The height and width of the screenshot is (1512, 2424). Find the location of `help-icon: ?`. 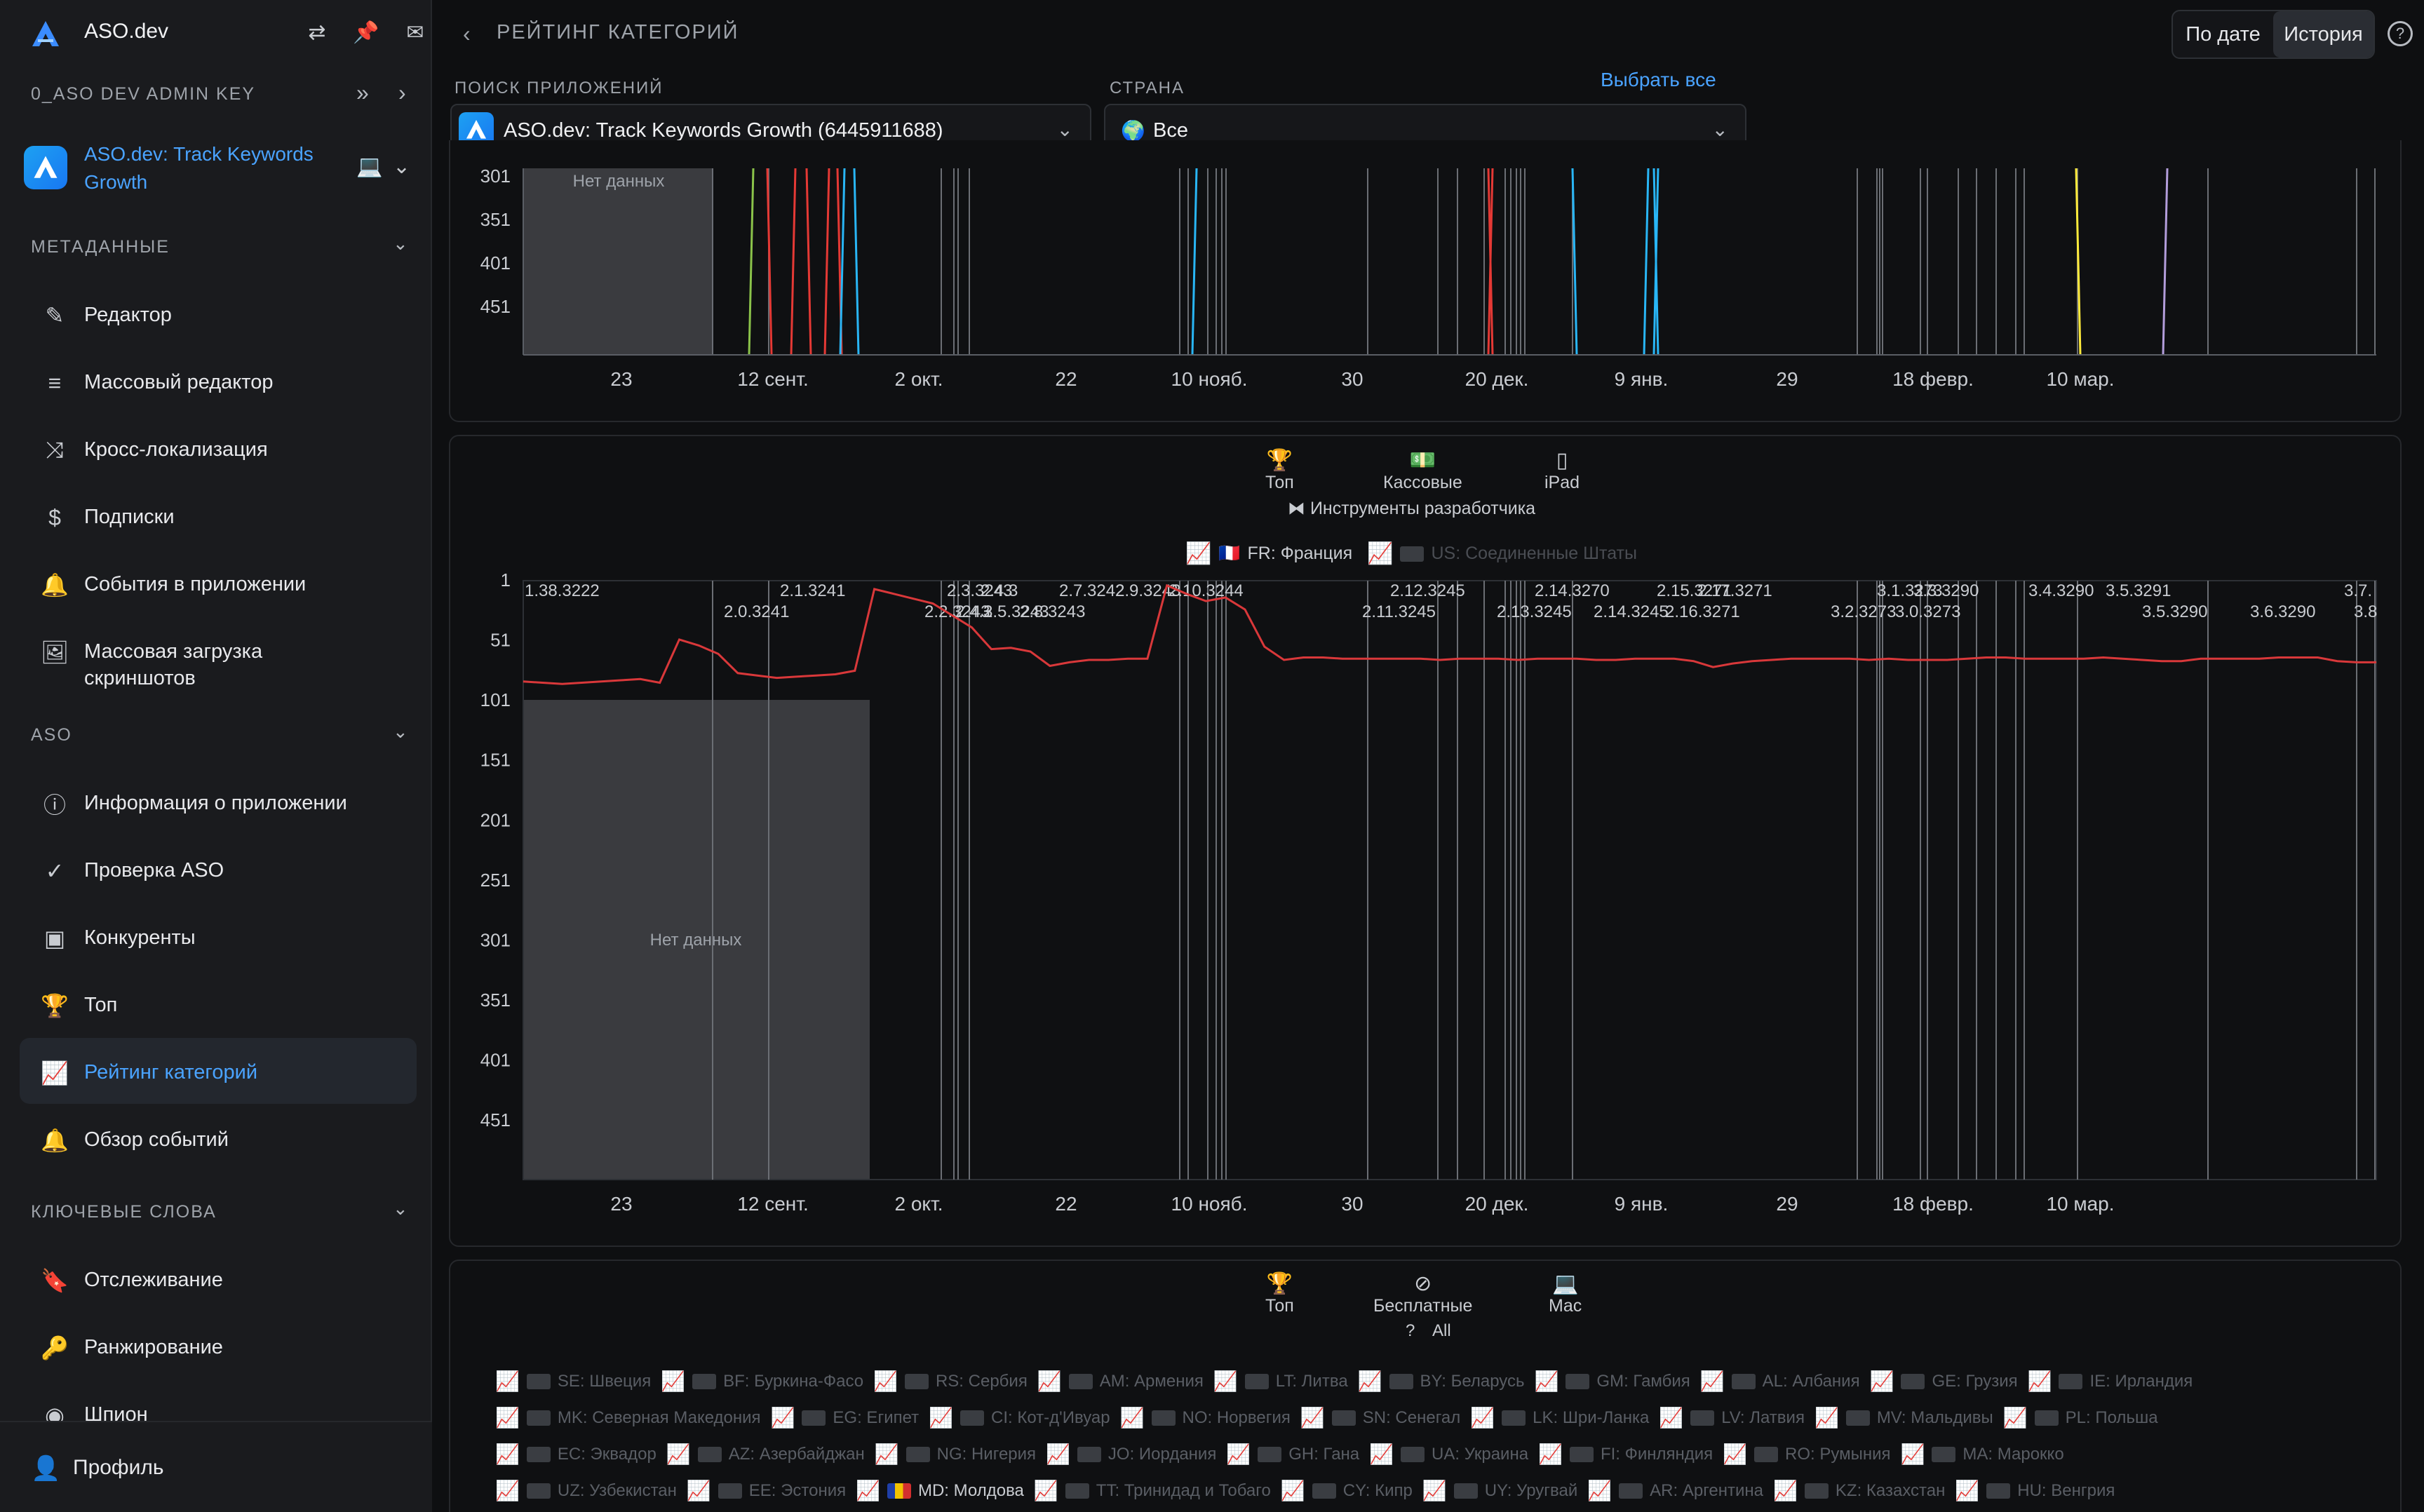

help-icon: ? is located at coordinates (2400, 33).